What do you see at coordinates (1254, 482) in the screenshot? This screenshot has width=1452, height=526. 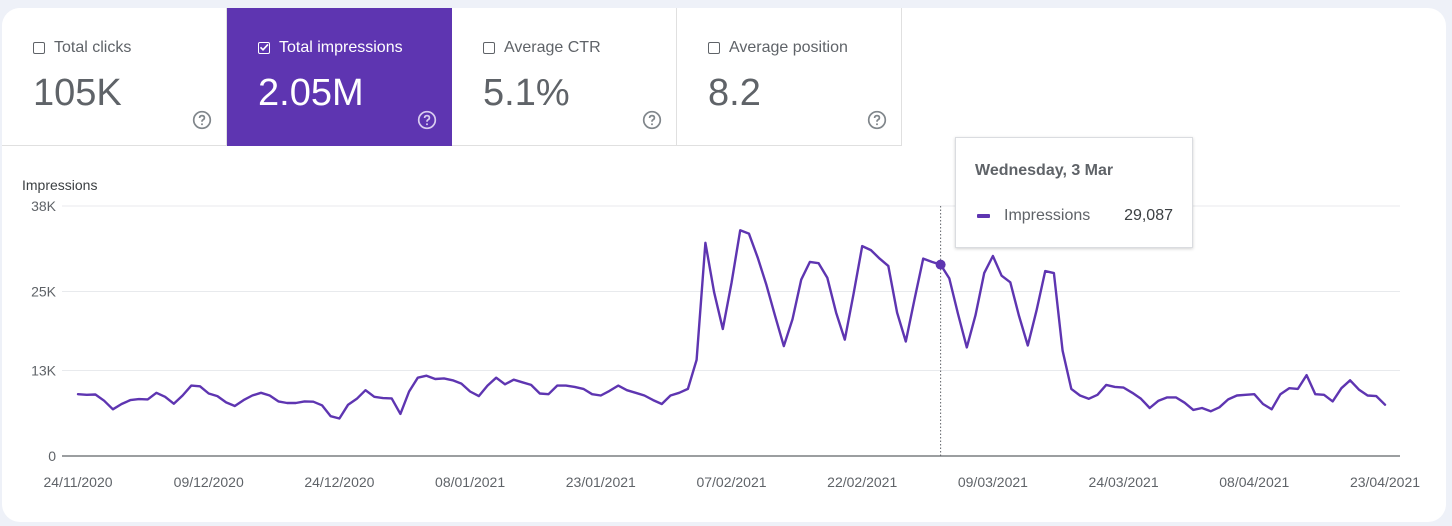 I see `x-tick-label: 08/04/2021` at bounding box center [1254, 482].